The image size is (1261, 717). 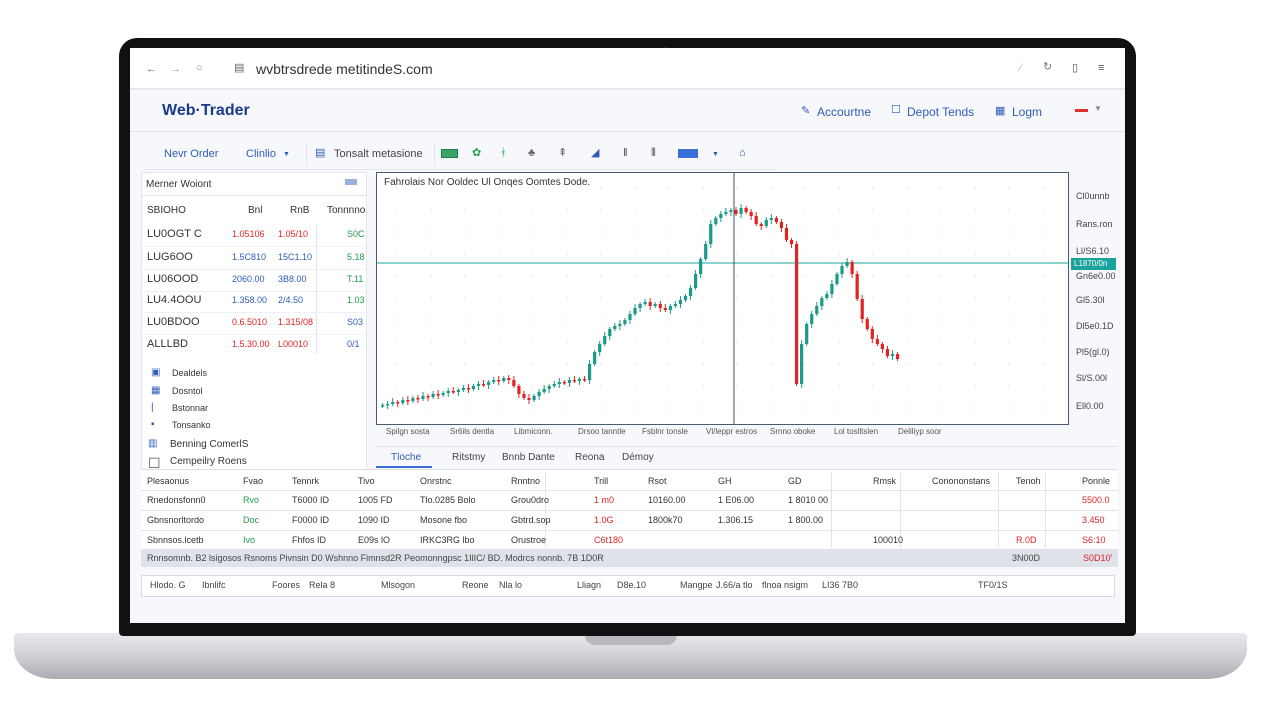 What do you see at coordinates (844, 112) in the screenshot?
I see `nav-account: Accourtne` at bounding box center [844, 112].